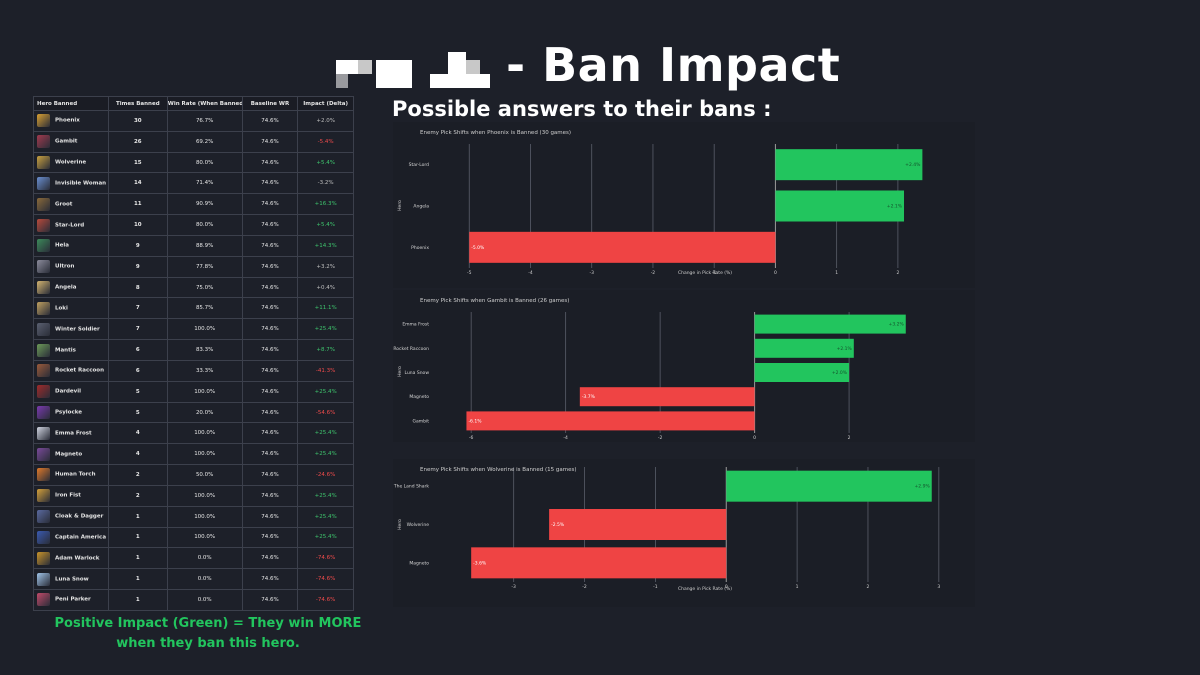 The height and width of the screenshot is (675, 1200). Describe the element at coordinates (137, 103) in the screenshot. I see `header-times-banned: Times Banned` at that location.